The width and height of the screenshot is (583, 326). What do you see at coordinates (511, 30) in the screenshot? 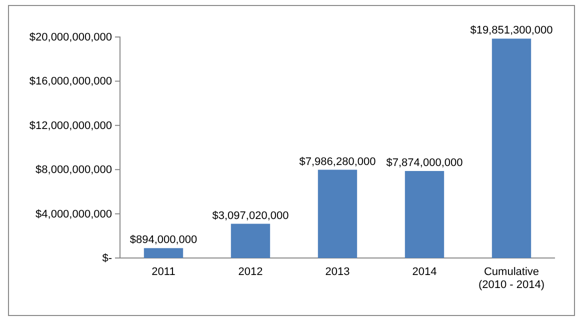
I see `data-label: $19,851,300,000` at bounding box center [511, 30].